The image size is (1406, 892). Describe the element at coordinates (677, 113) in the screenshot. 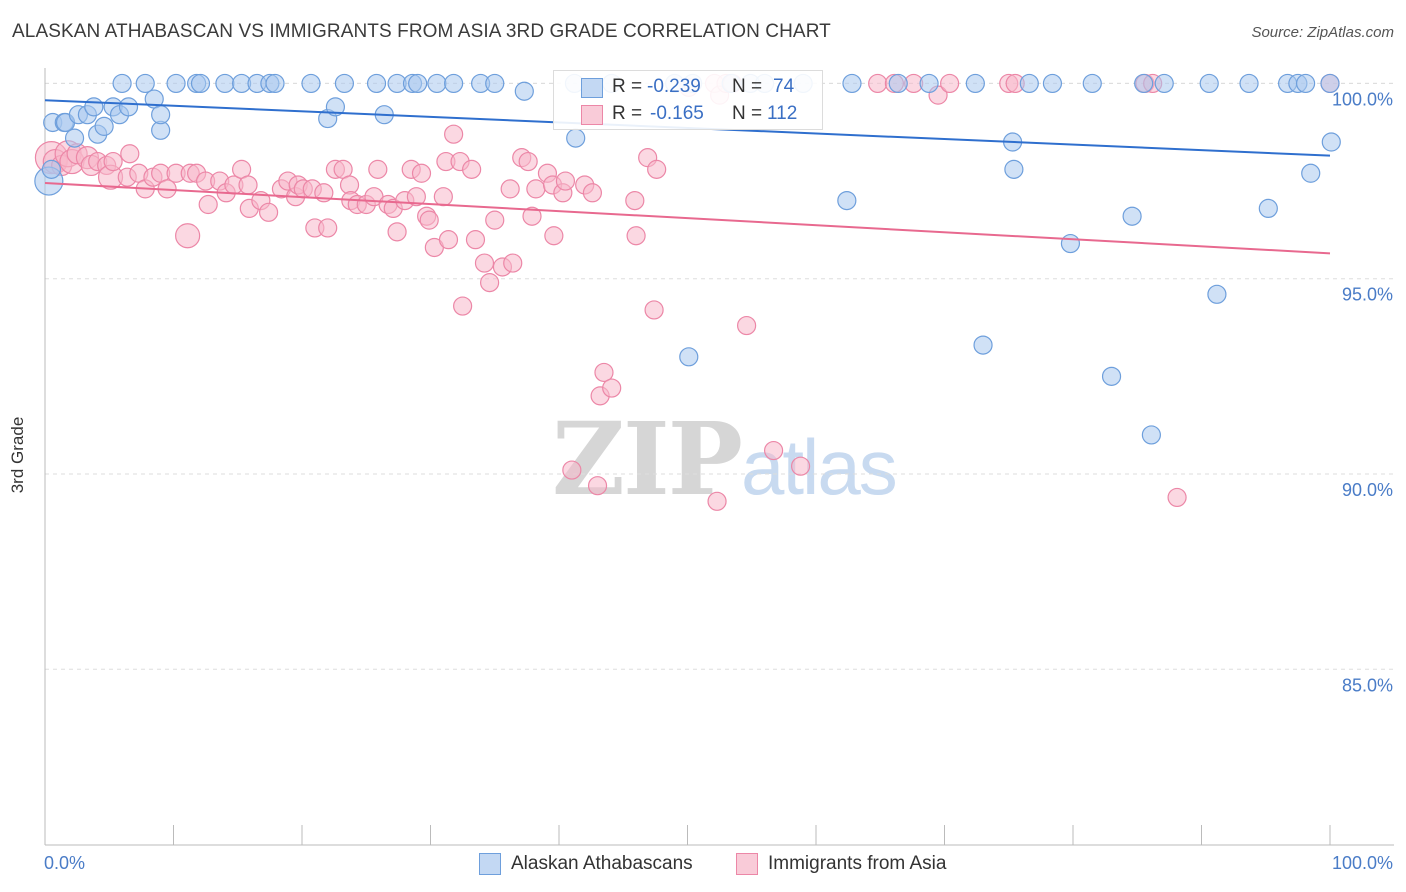

I see `legend-r-value: -0.165` at that location.